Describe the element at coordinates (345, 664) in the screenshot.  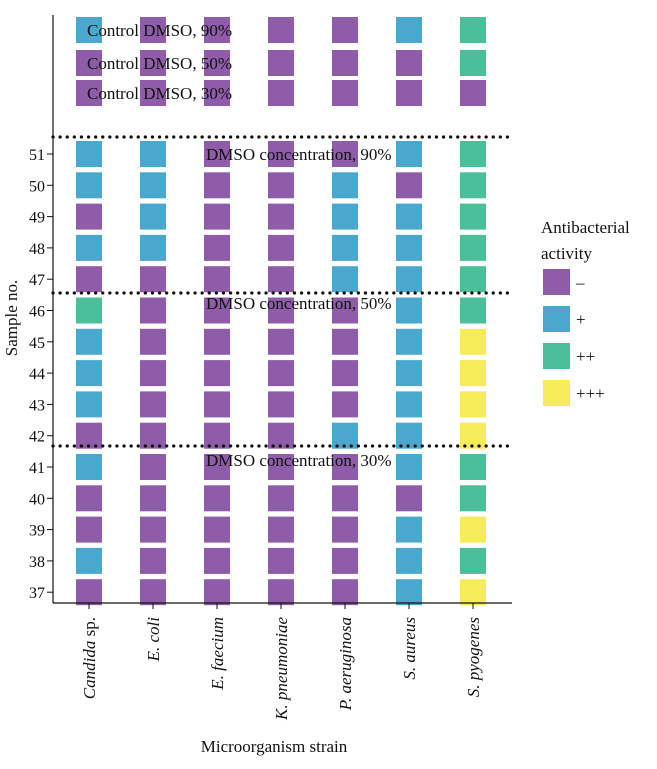
I see `x-tick-label: P. aeruginosa` at that location.